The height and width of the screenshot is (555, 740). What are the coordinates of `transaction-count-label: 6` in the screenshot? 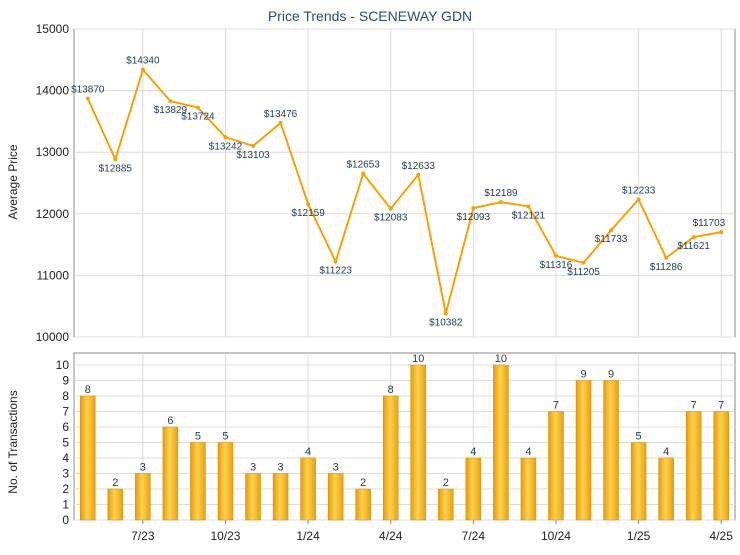 It's located at (170, 421).